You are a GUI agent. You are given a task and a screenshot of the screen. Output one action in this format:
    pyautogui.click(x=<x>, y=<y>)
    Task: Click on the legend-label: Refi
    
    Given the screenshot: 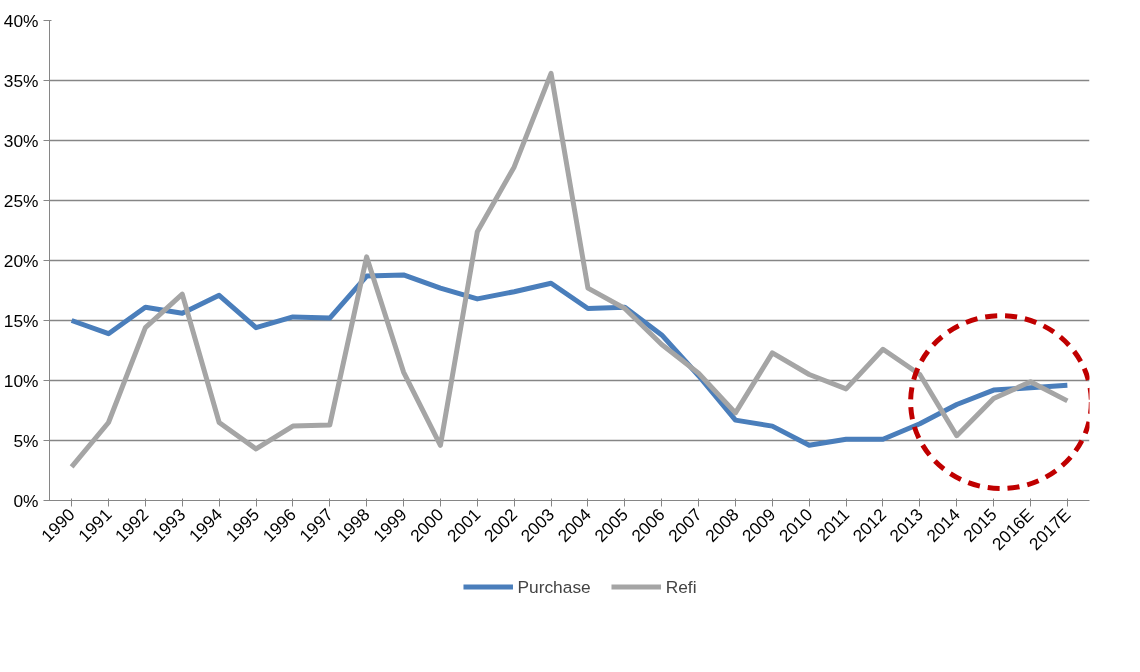 What is the action you would take?
    pyautogui.click(x=681, y=586)
    